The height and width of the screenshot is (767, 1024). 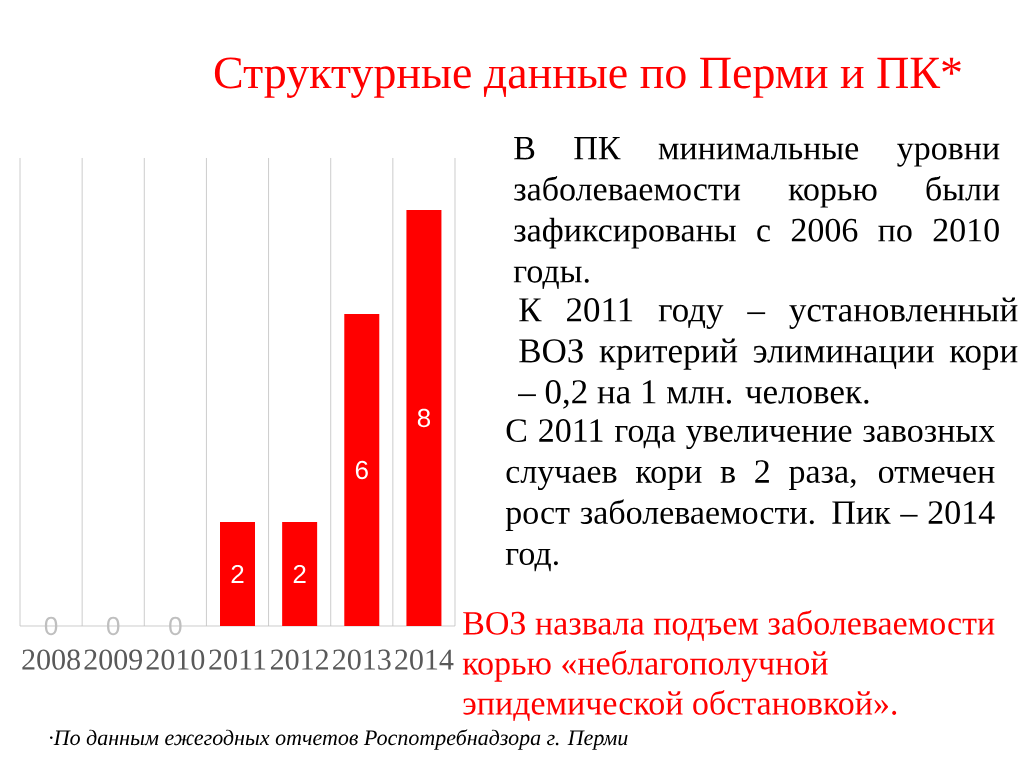 I want to click on x-tick-label: 2010, so click(x=175, y=659).